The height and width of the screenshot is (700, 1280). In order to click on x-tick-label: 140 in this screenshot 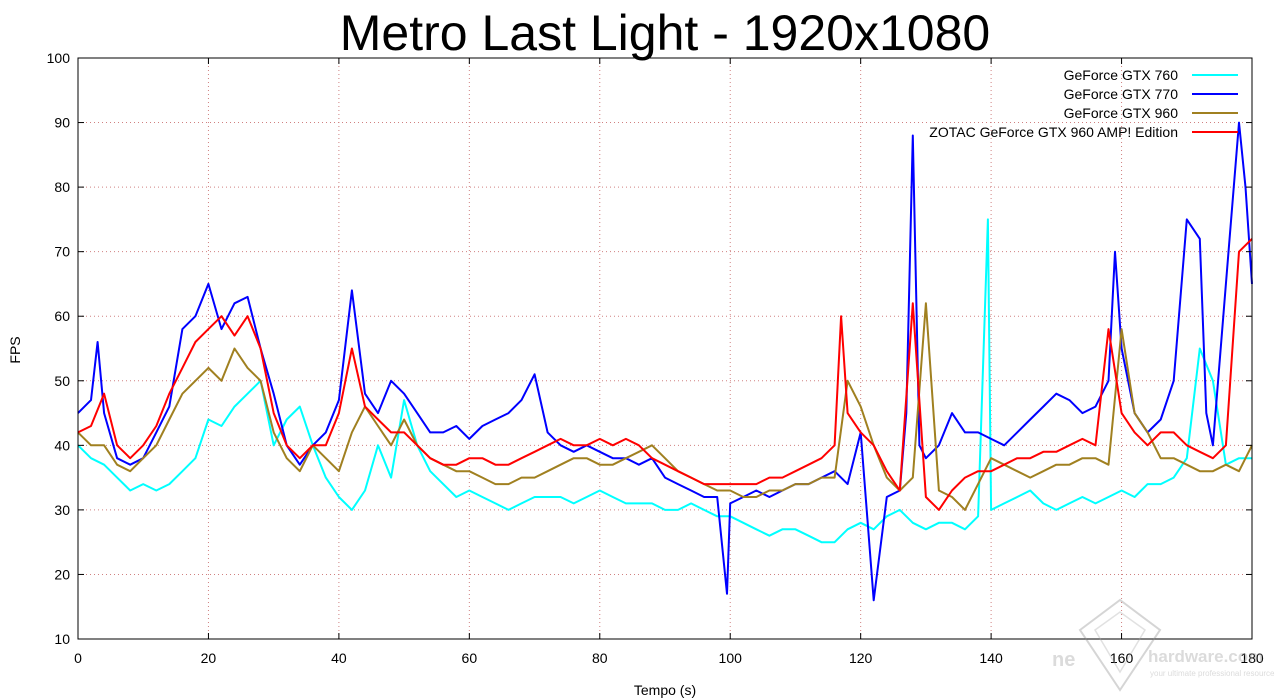, I will do `click(991, 658)`.